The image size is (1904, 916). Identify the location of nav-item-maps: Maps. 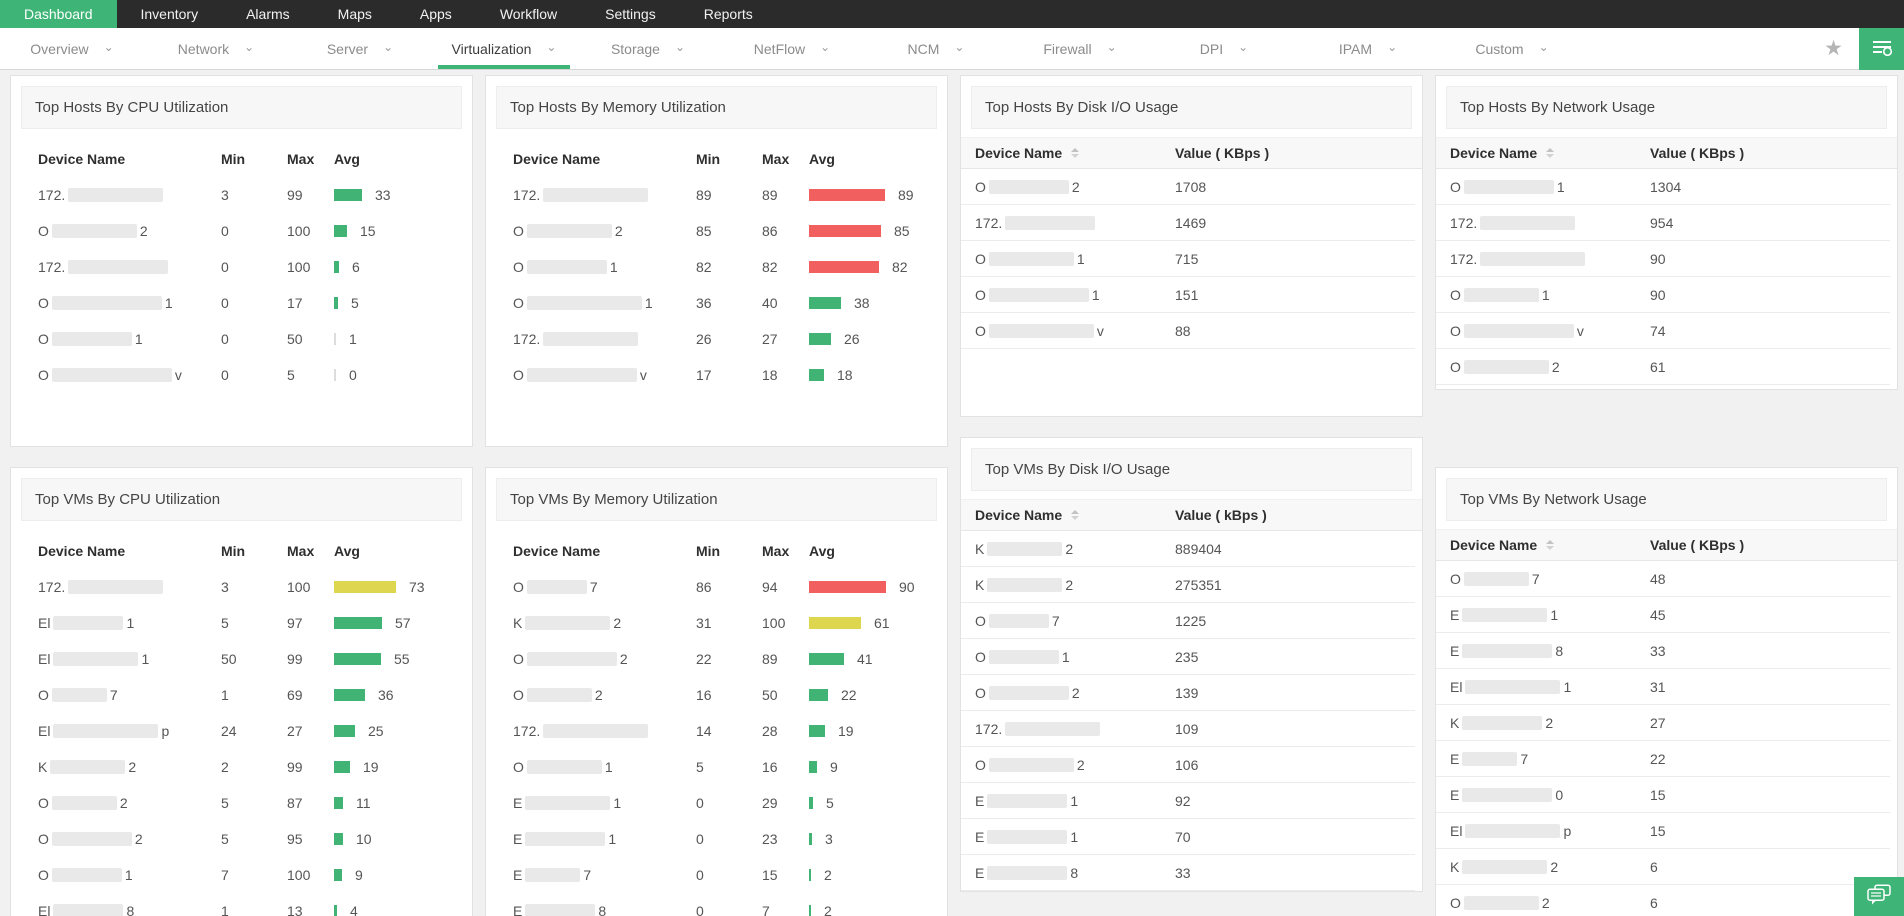
(354, 14).